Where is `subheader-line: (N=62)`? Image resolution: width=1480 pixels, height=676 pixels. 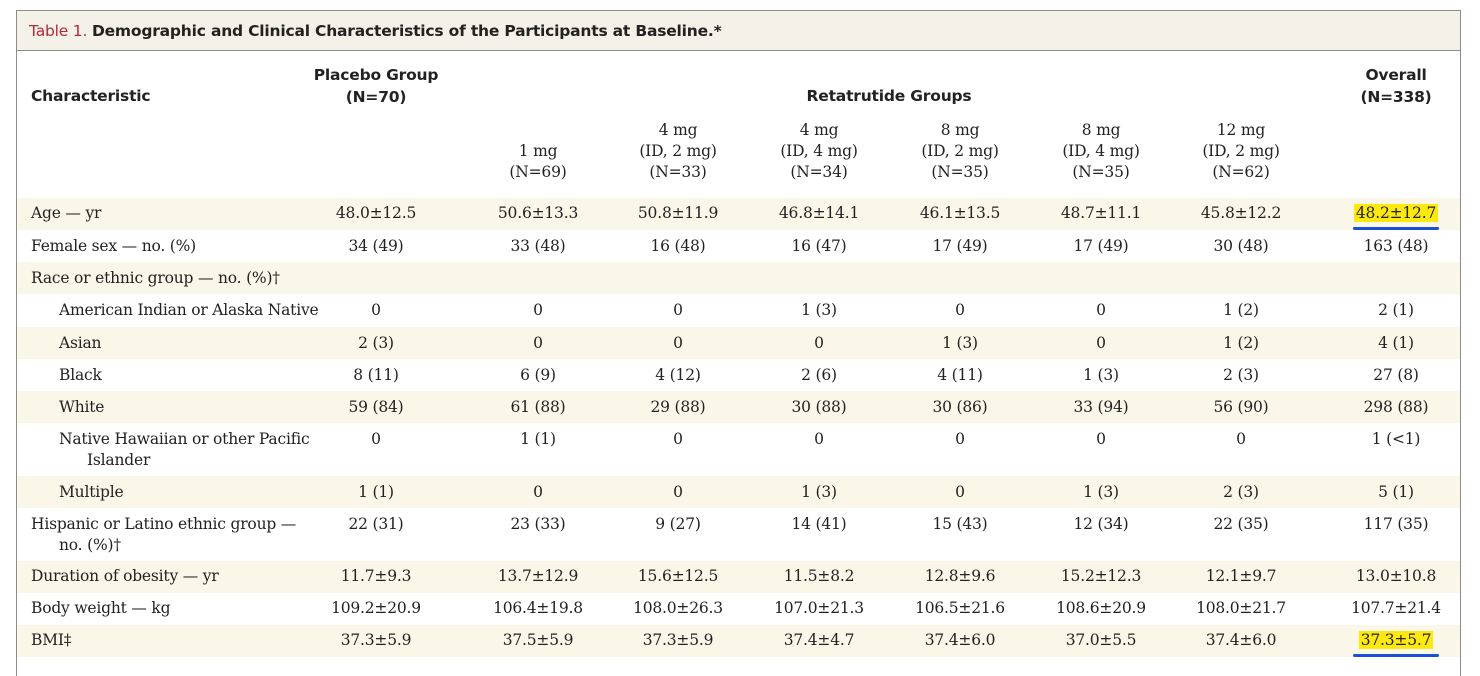 subheader-line: (N=62) is located at coordinates (1241, 172).